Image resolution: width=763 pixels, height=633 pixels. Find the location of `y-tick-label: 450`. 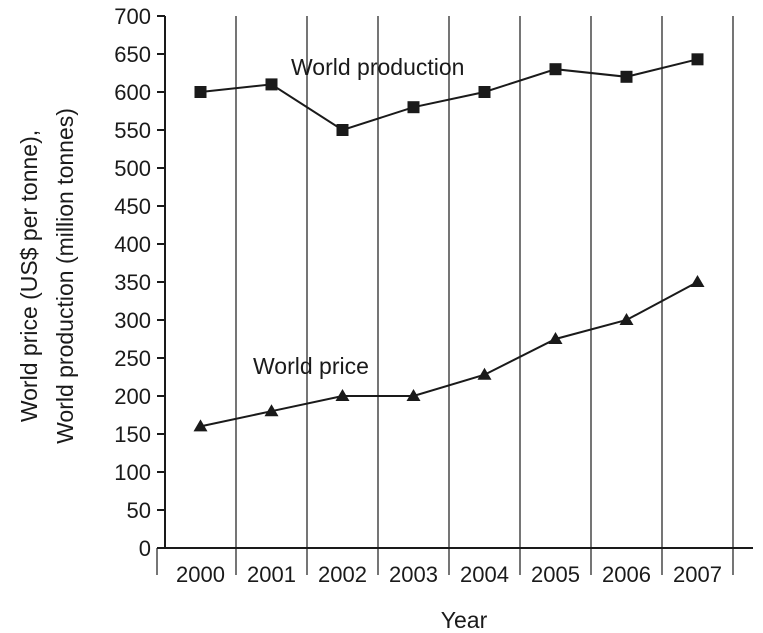

y-tick-label: 450 is located at coordinates (132, 206).